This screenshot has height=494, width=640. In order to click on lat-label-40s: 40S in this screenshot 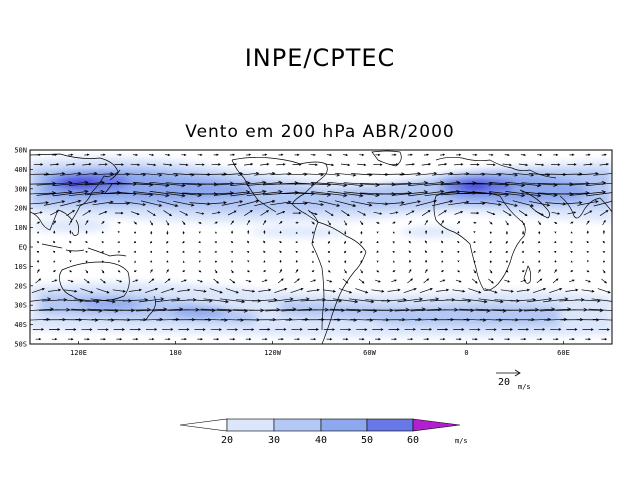, I will do `click(20, 325)`.